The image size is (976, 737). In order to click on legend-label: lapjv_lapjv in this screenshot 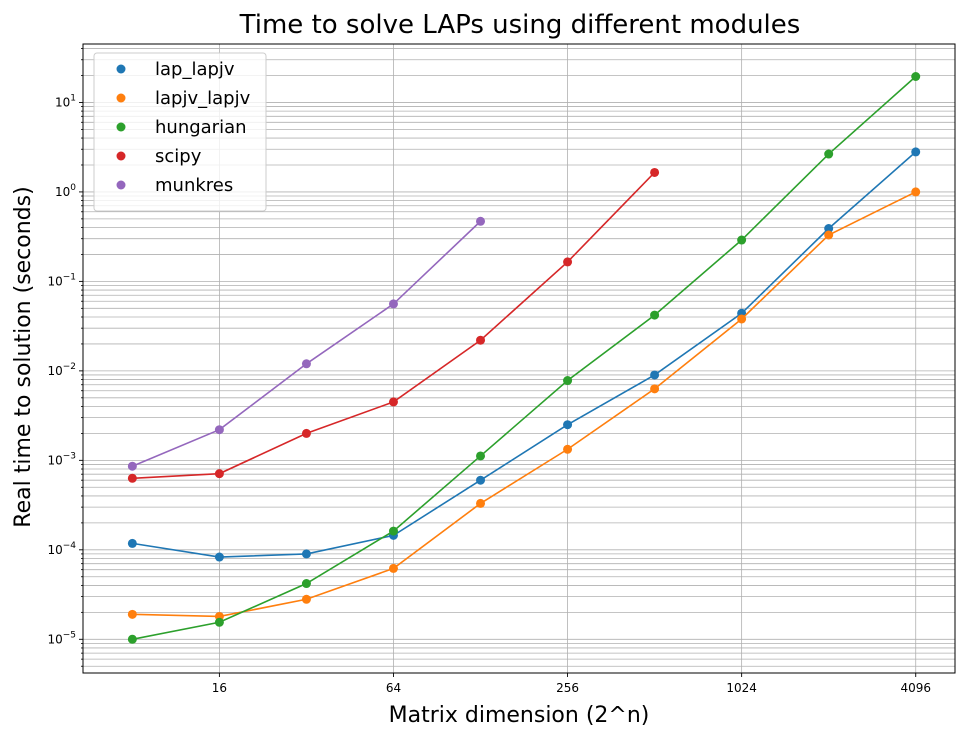, I will do `click(203, 98)`.